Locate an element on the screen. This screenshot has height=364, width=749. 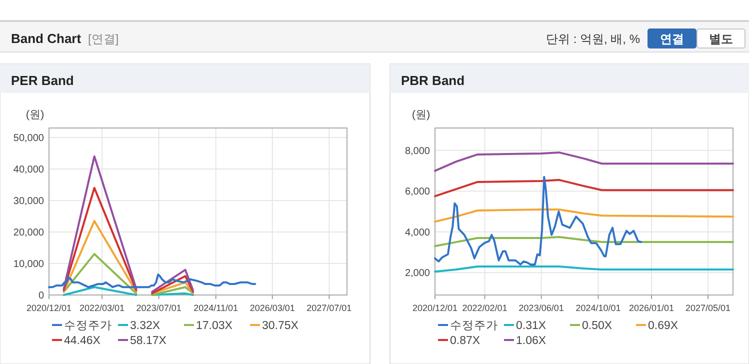
y-tick-label: 50,000 is located at coordinates (28, 138).